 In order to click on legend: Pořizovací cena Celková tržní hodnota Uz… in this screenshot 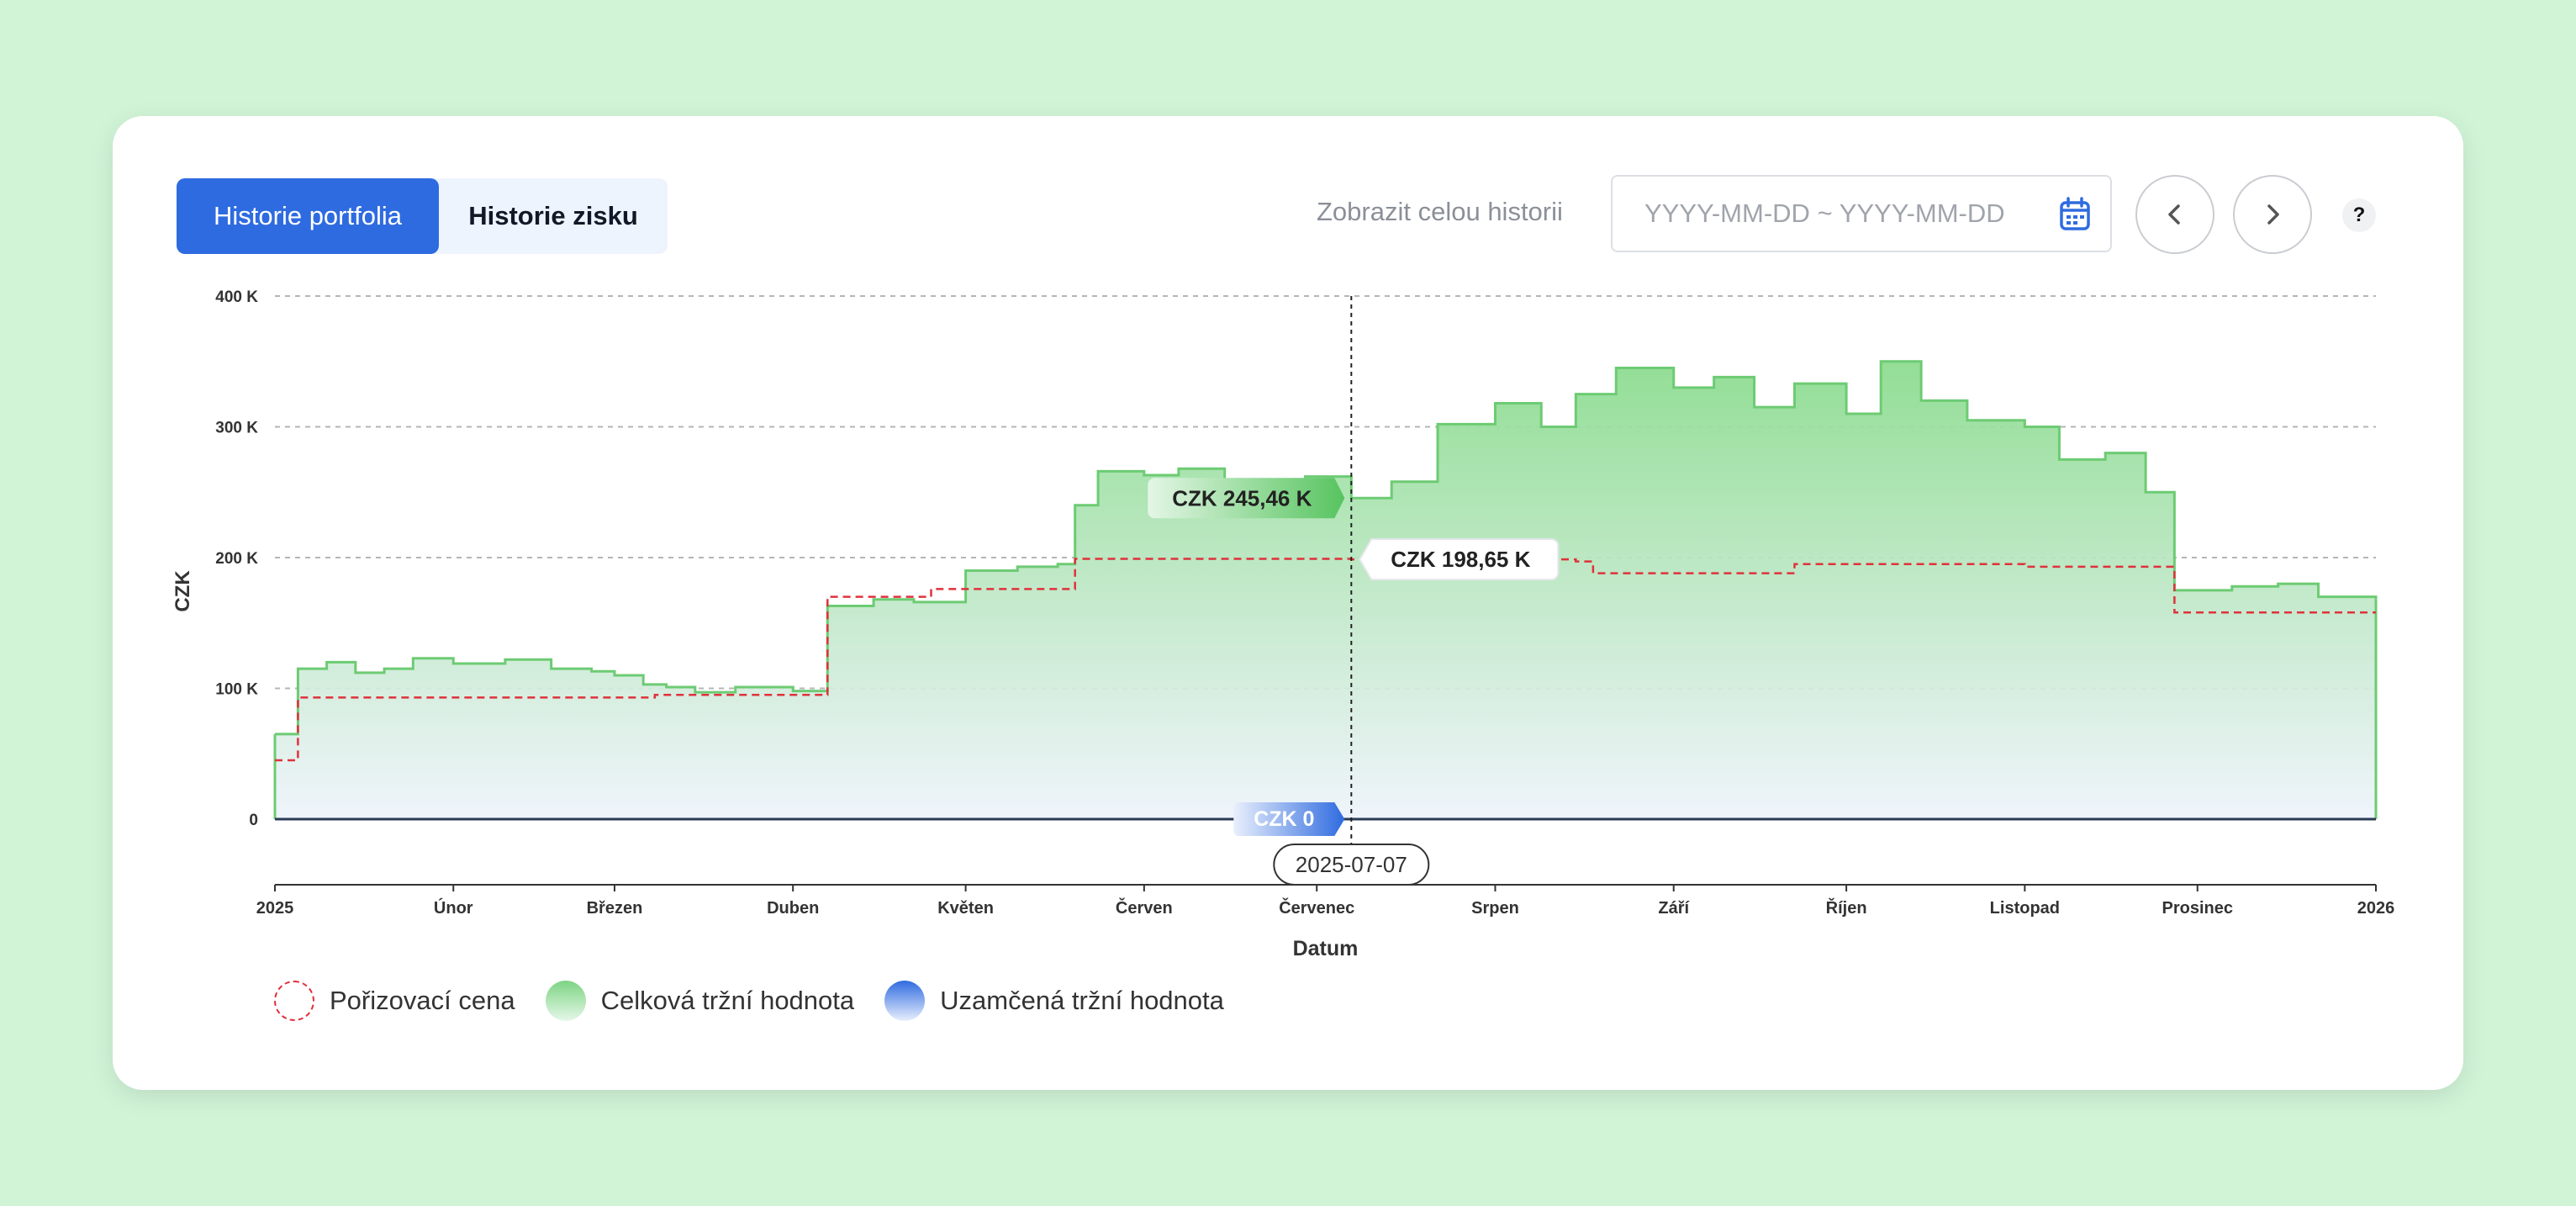, I will do `click(764, 1001)`.